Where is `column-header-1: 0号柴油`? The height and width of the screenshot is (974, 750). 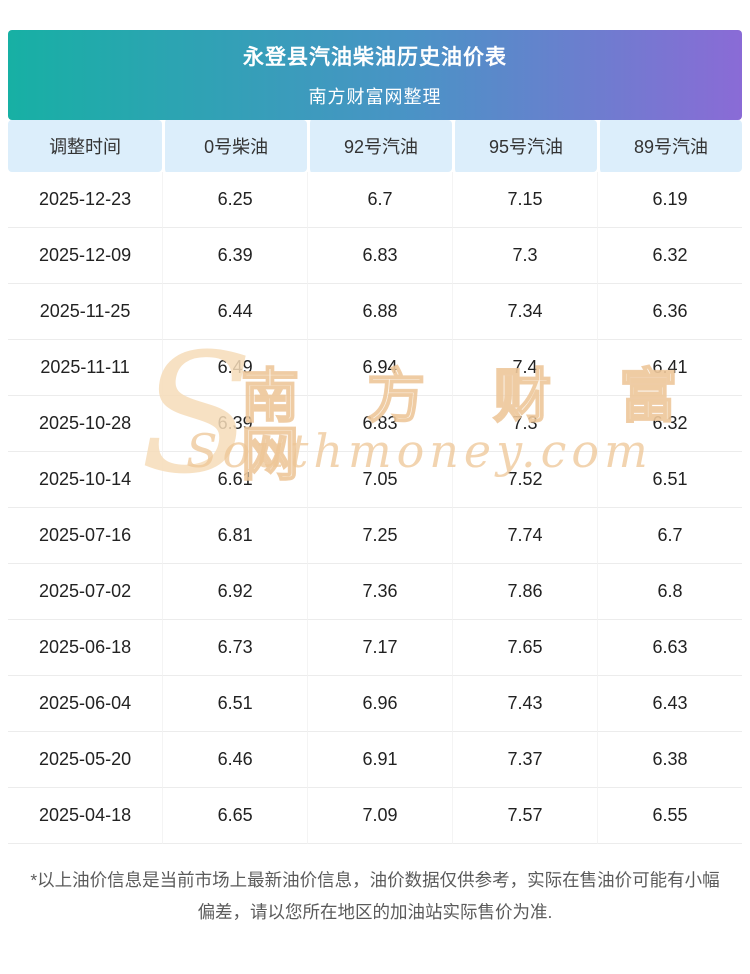
column-header-1: 0号柴油 is located at coordinates (235, 146).